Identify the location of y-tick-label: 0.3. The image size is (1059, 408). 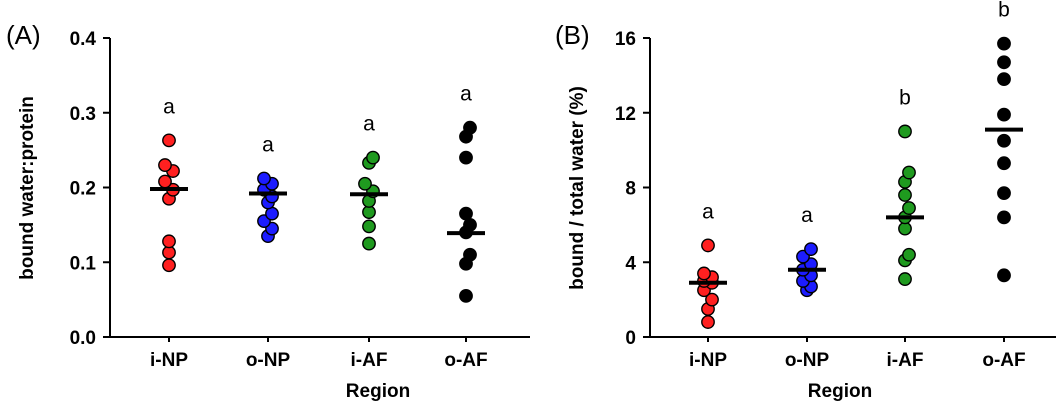
(83, 114).